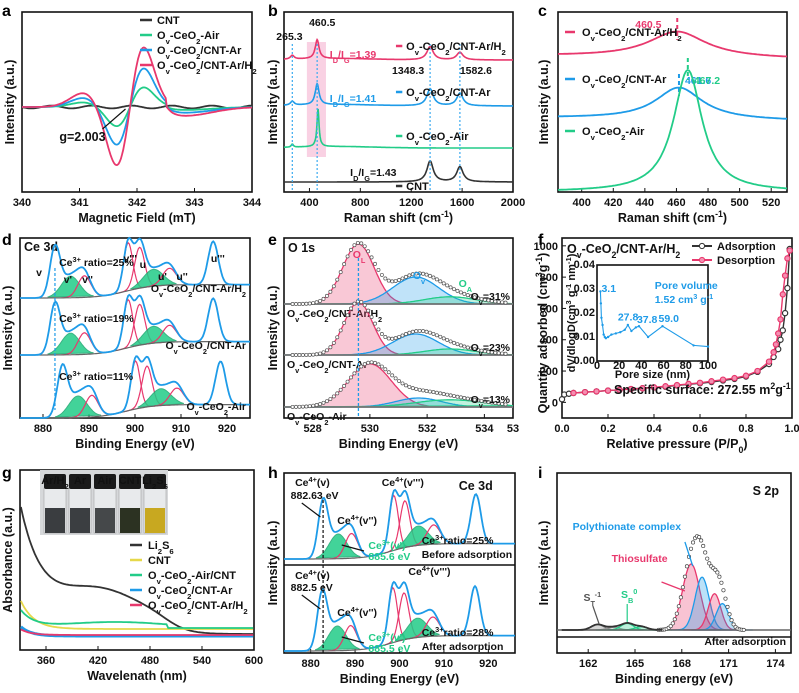 This screenshot has height=693, width=799. Describe the element at coordinates (82, 137) in the screenshot. I see `g-factor-label: g=2.003` at that location.